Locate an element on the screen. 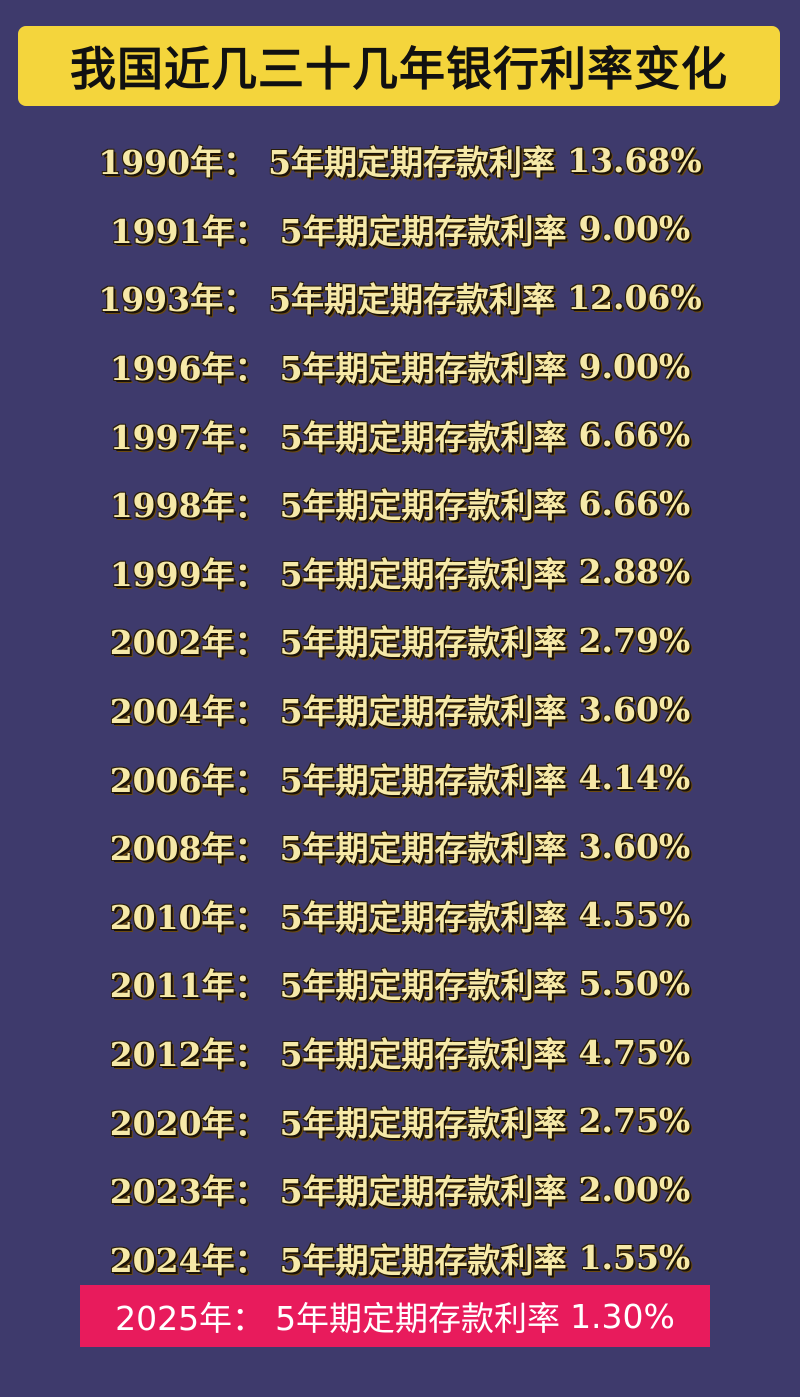  rate-row: 2006年： 5年期定期存款利率 4.14% is located at coordinates (400, 777).